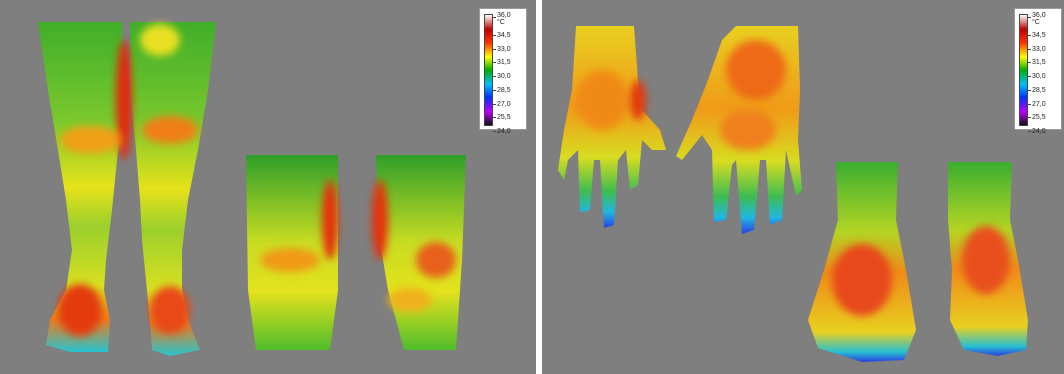  I want to click on left-leg-shape, so click(82, 187).